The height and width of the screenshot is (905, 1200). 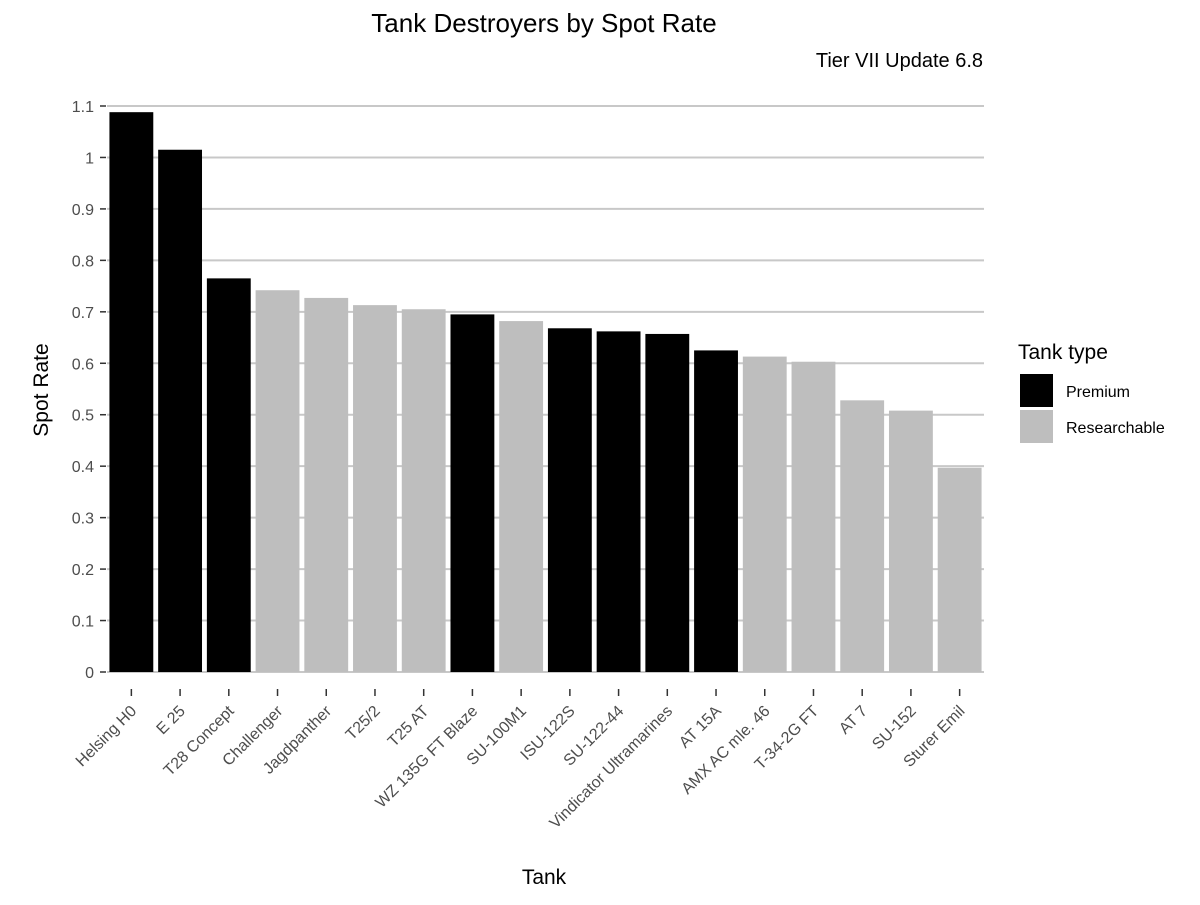 What do you see at coordinates (853, 720) in the screenshot?
I see `x-tick-label: AT 7` at bounding box center [853, 720].